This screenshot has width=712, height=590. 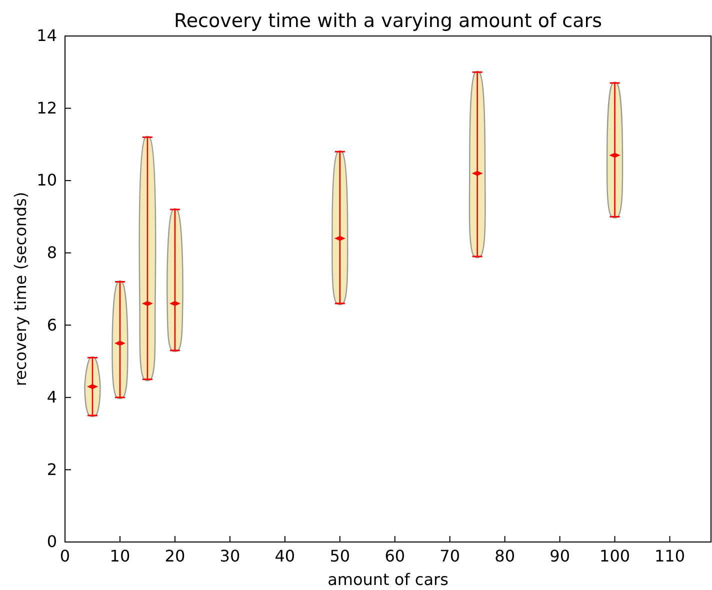 What do you see at coordinates (285, 556) in the screenshot?
I see `x-tick-label: 40` at bounding box center [285, 556].